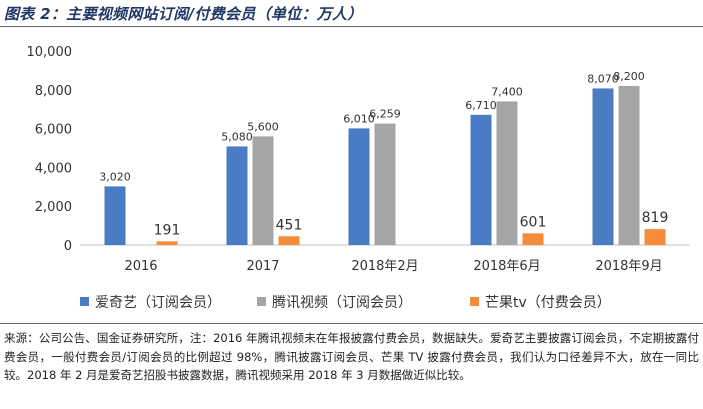 Image resolution: width=703 pixels, height=409 pixels. What do you see at coordinates (53, 207) in the screenshot?
I see `y-tick-label: 2,000` at bounding box center [53, 207].